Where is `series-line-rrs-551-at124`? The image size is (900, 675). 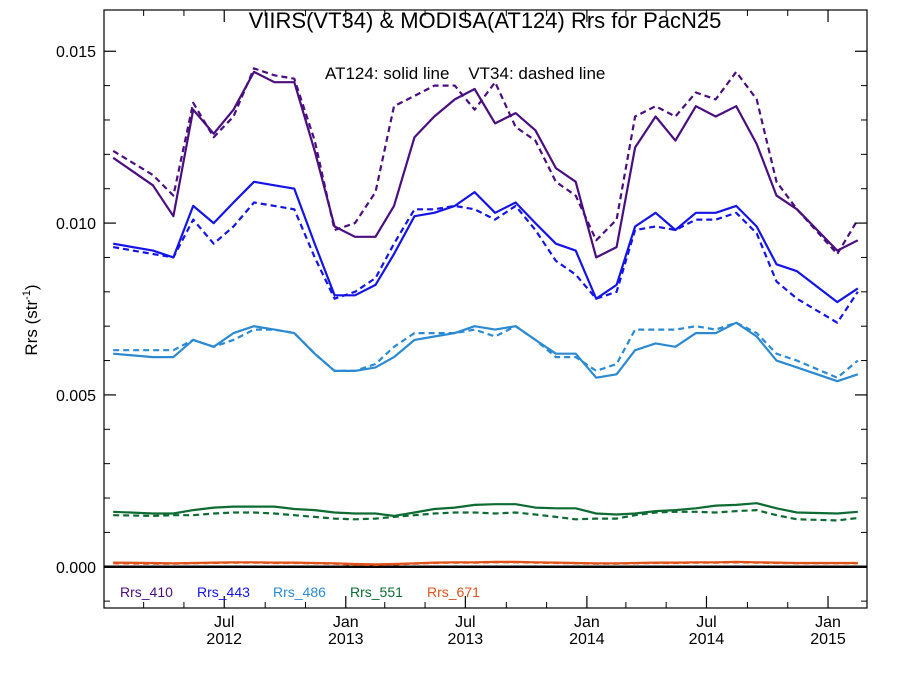 series-line-rrs-551-at124 is located at coordinates (485, 510).